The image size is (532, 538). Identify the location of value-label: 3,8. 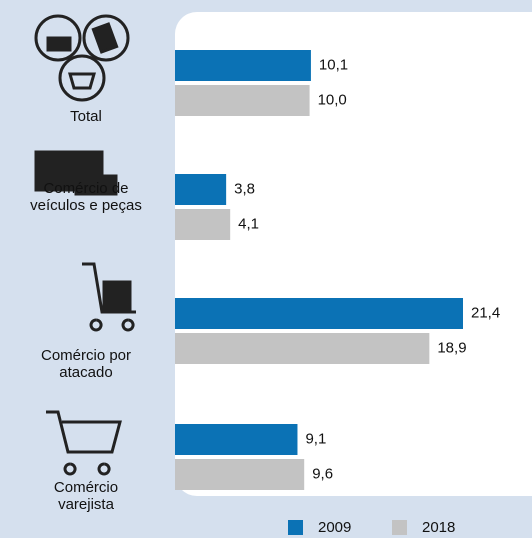
(244, 188).